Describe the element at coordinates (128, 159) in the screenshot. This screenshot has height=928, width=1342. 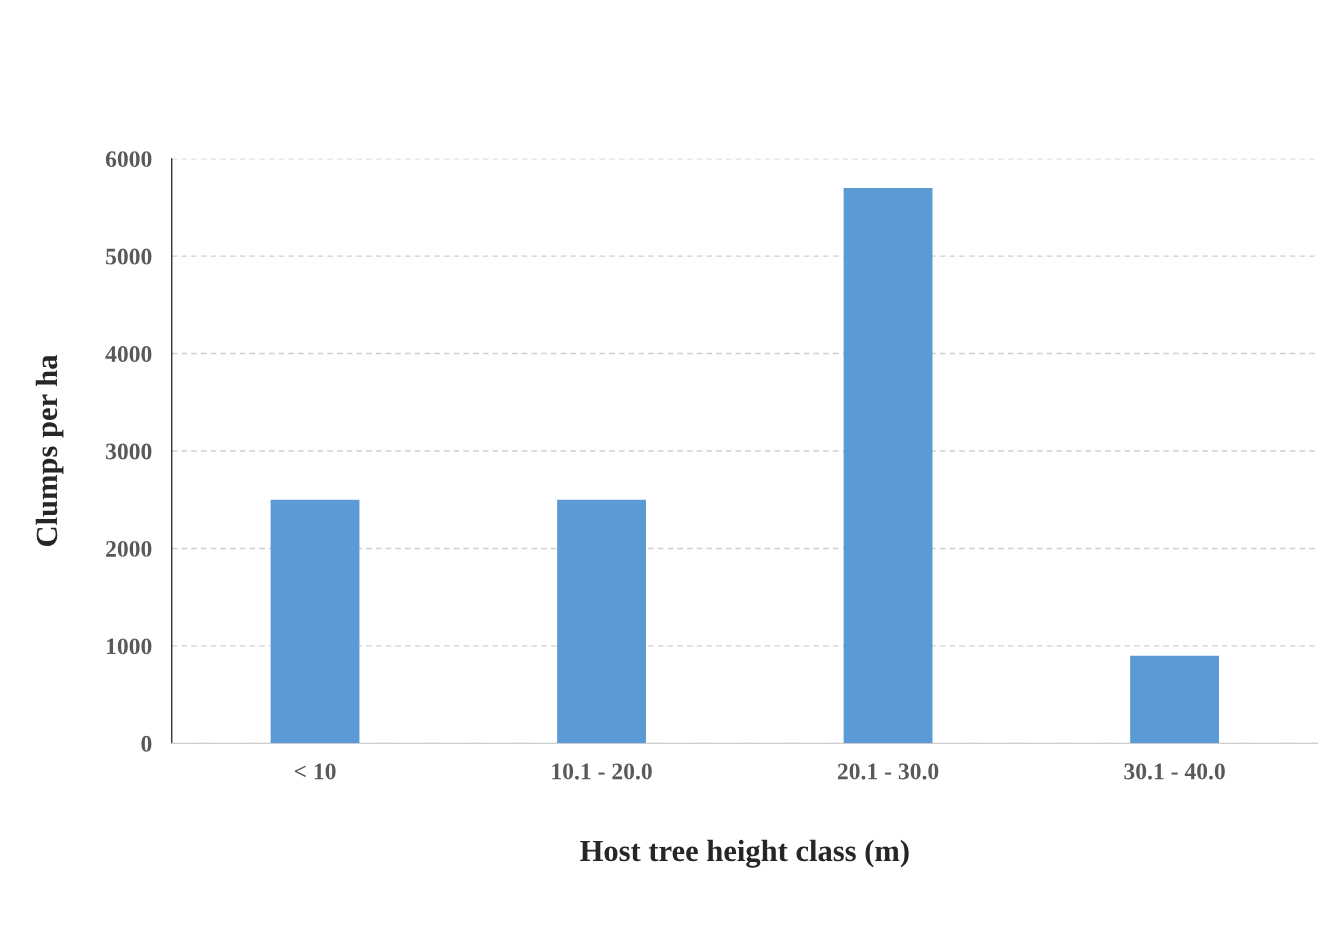
I see `y-tick-label: 6000` at that location.